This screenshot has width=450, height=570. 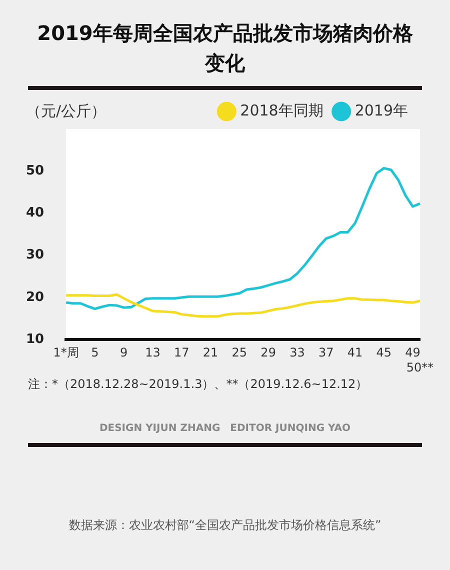 What do you see at coordinates (225, 434) in the screenshot?
I see `text: DESIGN YIJUN ZHANG EDITOR JUNQING YAO` at bounding box center [225, 434].